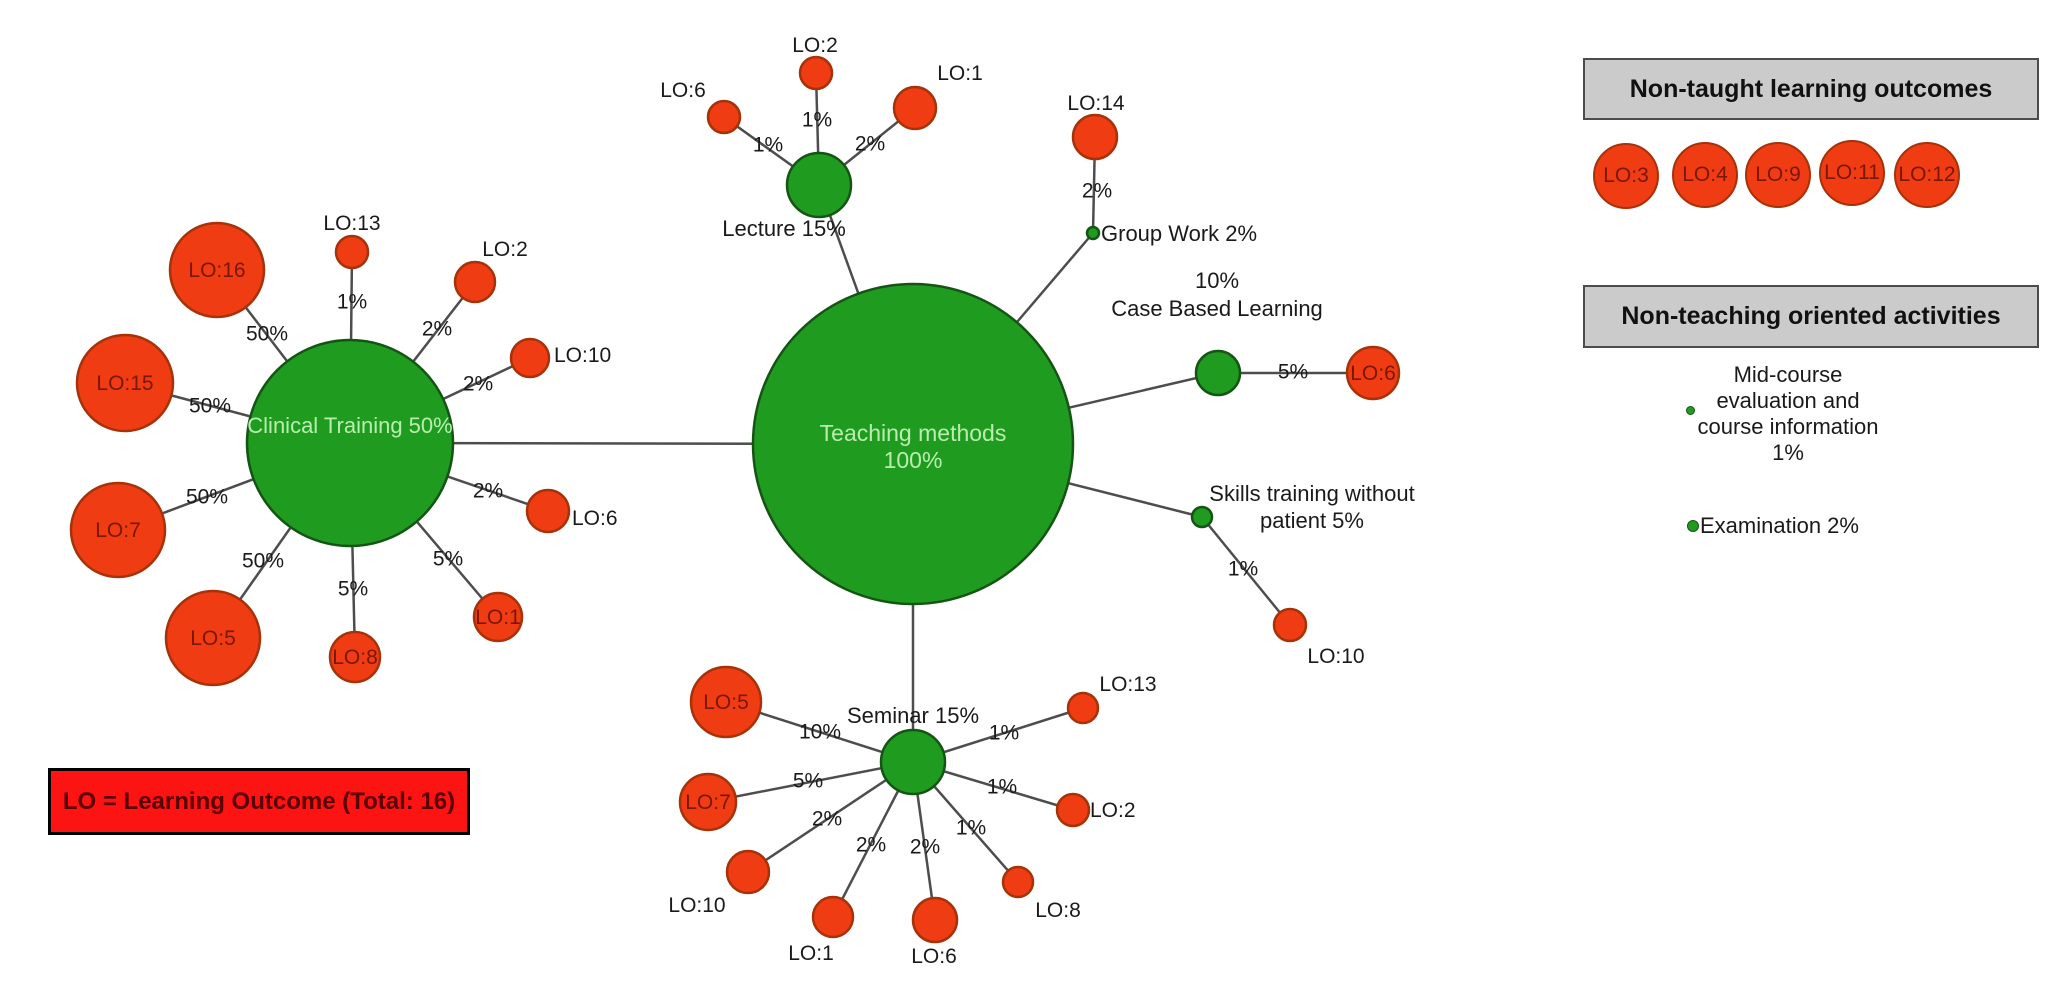 The height and width of the screenshot is (1001, 2059). What do you see at coordinates (1073, 810) in the screenshot?
I see `node-lo2s` at bounding box center [1073, 810].